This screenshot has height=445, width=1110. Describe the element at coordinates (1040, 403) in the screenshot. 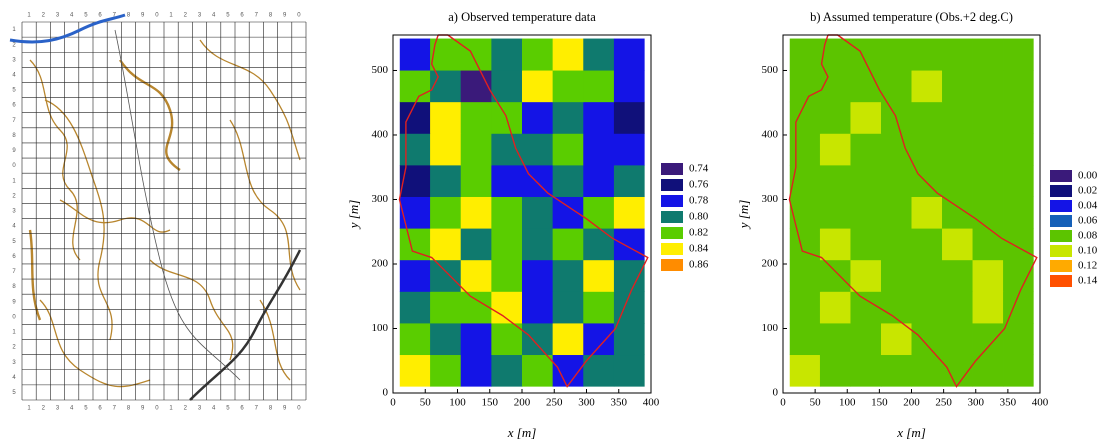

I see `x-tick-label: 400` at that location.